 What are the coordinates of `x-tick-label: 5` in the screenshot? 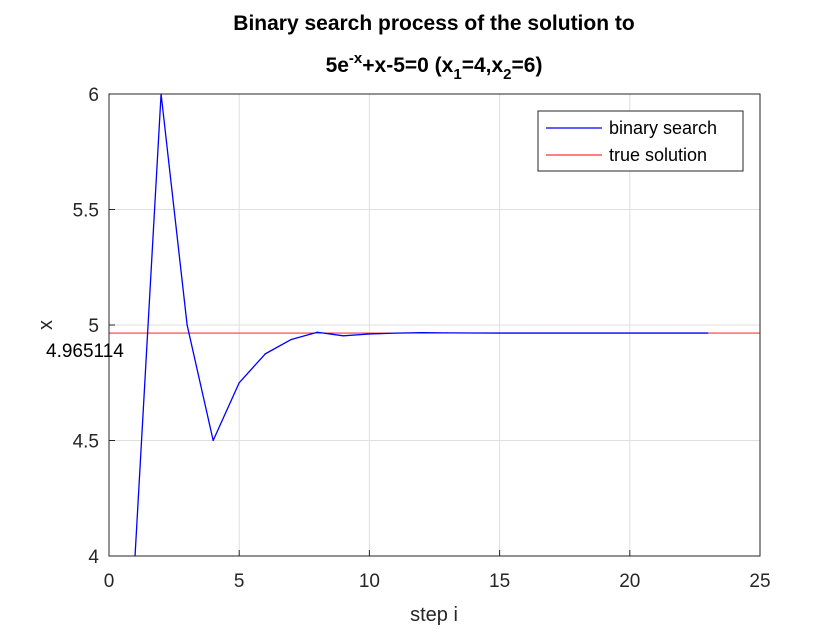 It's located at (239, 581).